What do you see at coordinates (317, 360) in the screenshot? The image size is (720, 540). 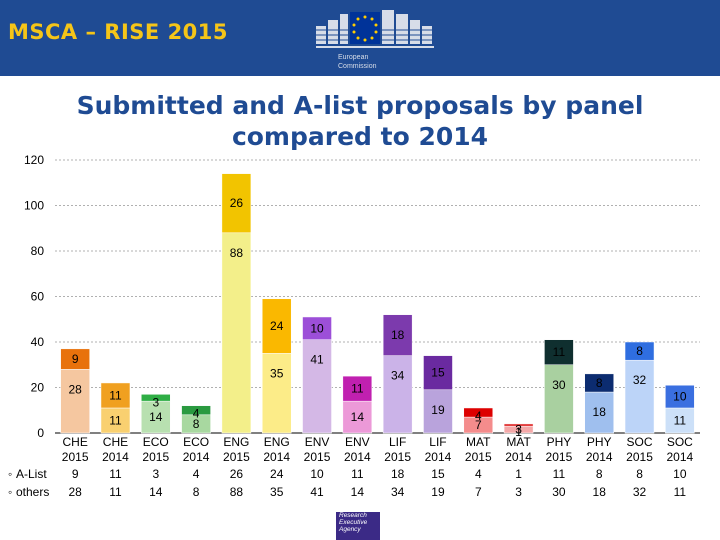 I see `data-label-others: 41` at bounding box center [317, 360].